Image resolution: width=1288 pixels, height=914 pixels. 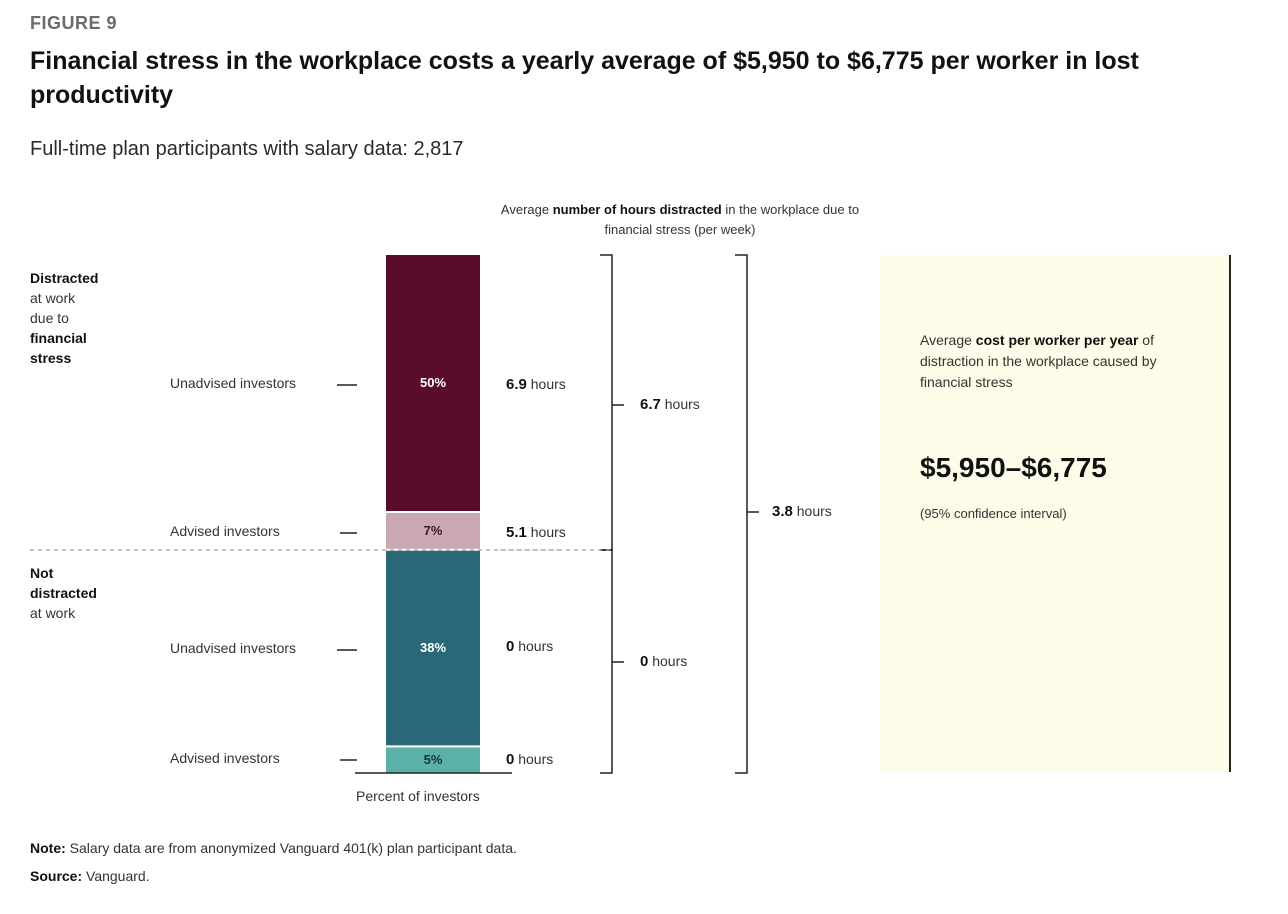 I want to click on bracket-overall, so click(x=747, y=514).